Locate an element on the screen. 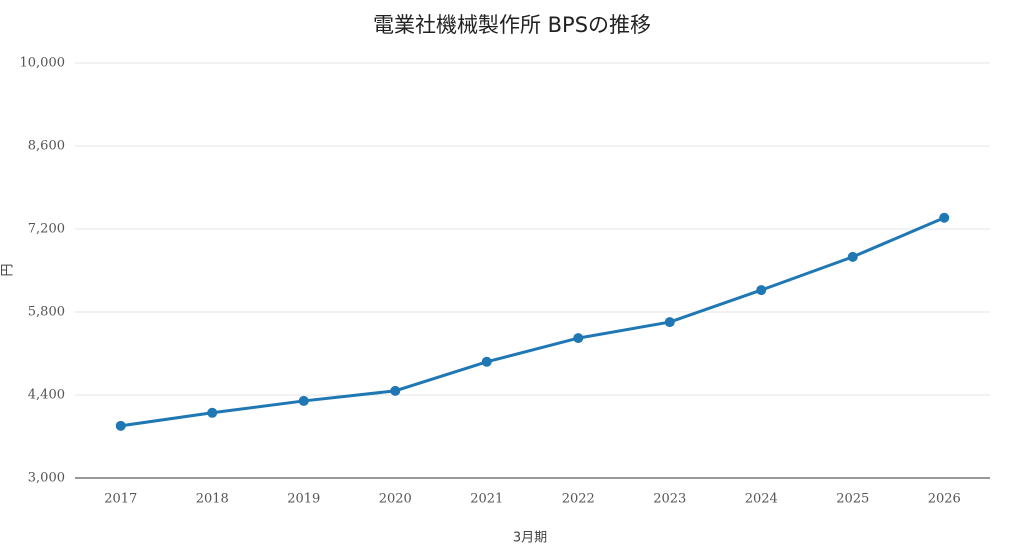 This screenshot has width=1024, height=559. y-tick-label: 5,800 is located at coordinates (46, 312).